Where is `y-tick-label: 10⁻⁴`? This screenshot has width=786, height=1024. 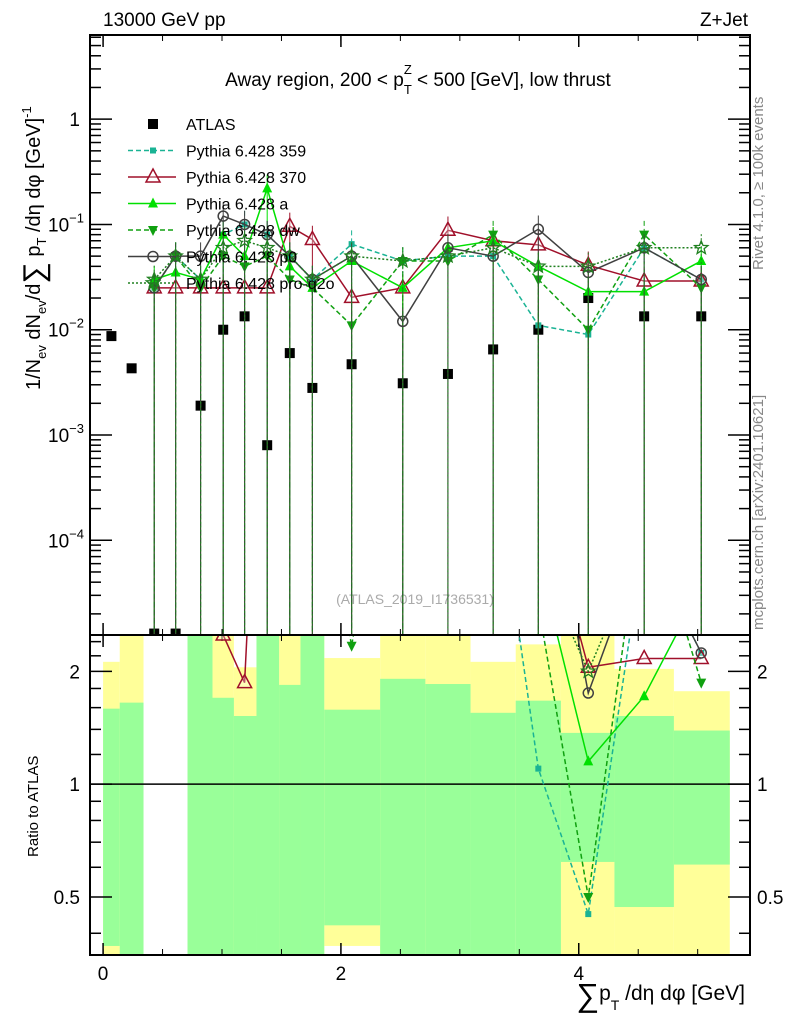 y-tick-label: 10⁻⁴ is located at coordinates (66, 539).